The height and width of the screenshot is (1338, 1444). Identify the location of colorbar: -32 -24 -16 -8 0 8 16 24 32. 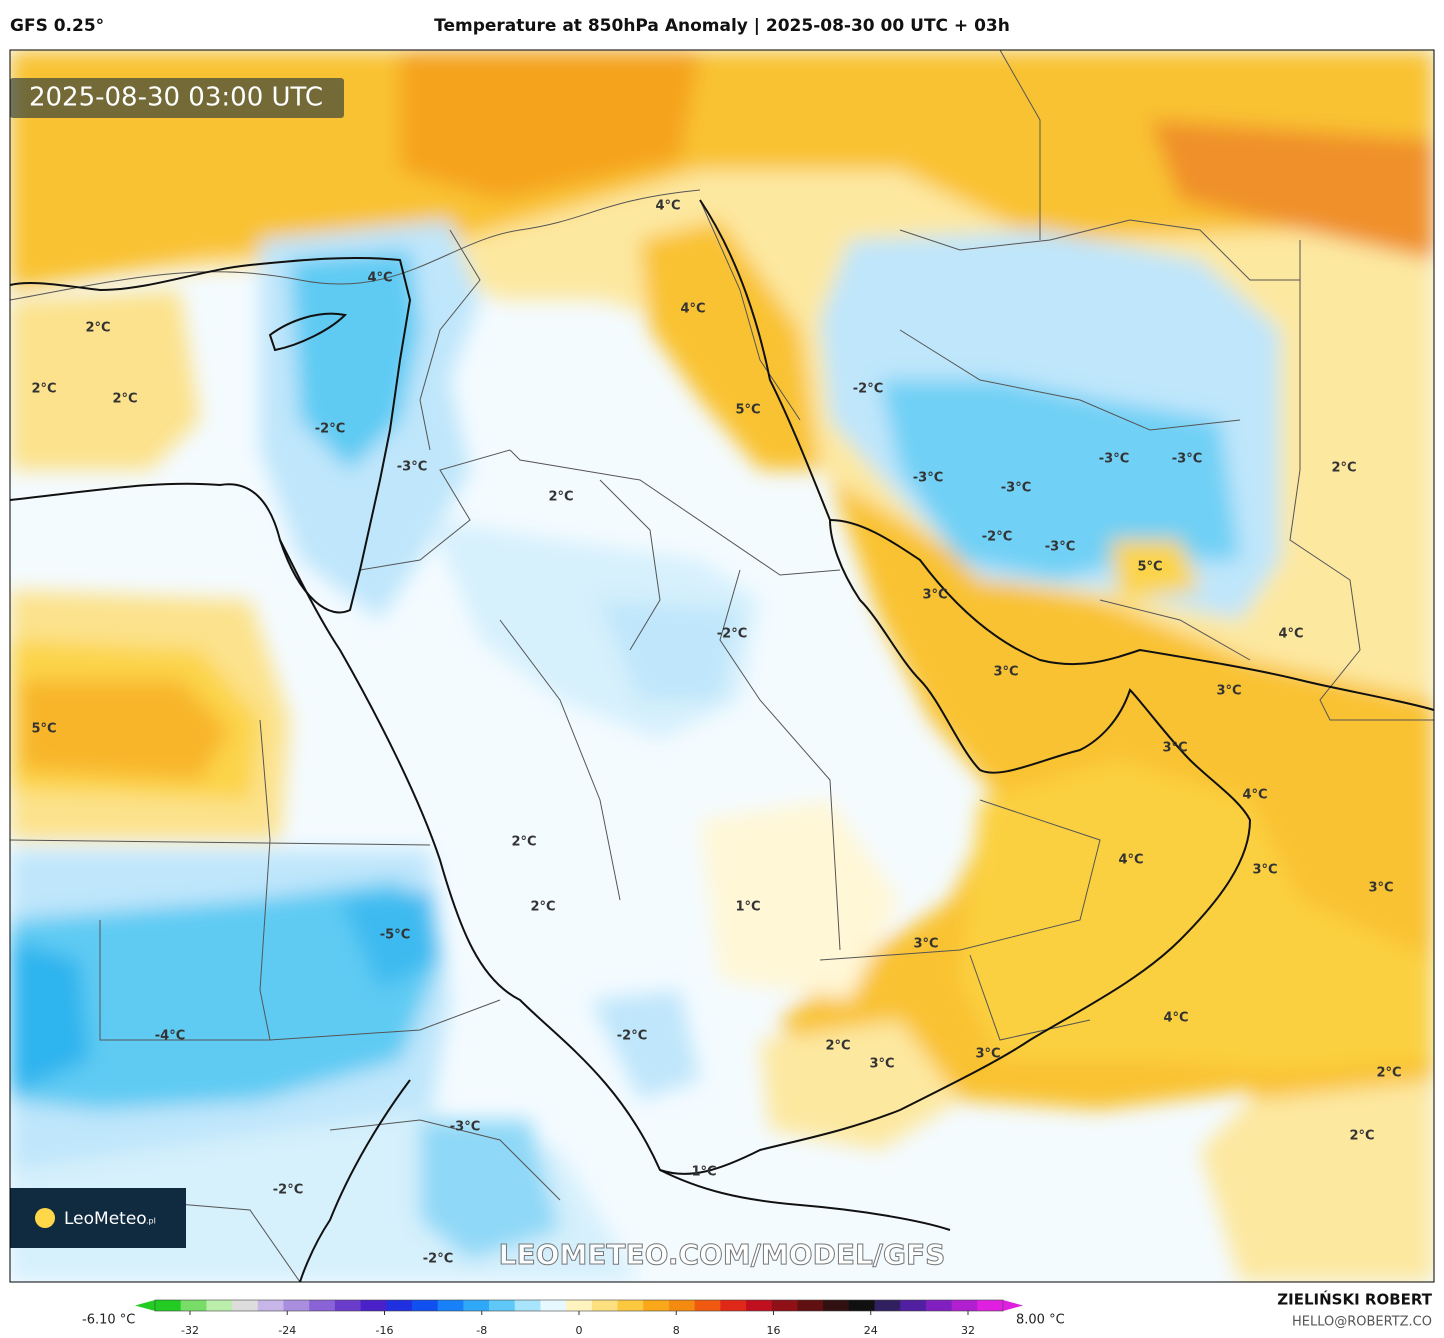
(579, 1318).